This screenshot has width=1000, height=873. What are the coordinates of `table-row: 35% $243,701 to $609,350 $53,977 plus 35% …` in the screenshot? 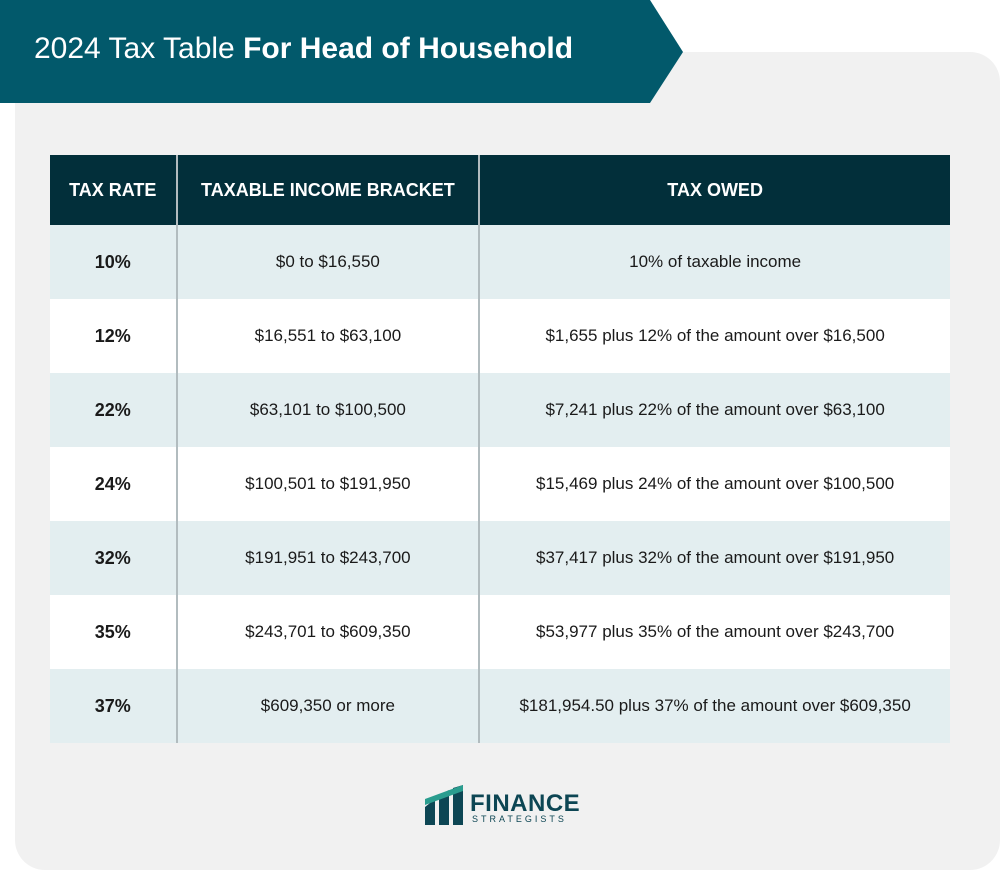 It's located at (500, 632).